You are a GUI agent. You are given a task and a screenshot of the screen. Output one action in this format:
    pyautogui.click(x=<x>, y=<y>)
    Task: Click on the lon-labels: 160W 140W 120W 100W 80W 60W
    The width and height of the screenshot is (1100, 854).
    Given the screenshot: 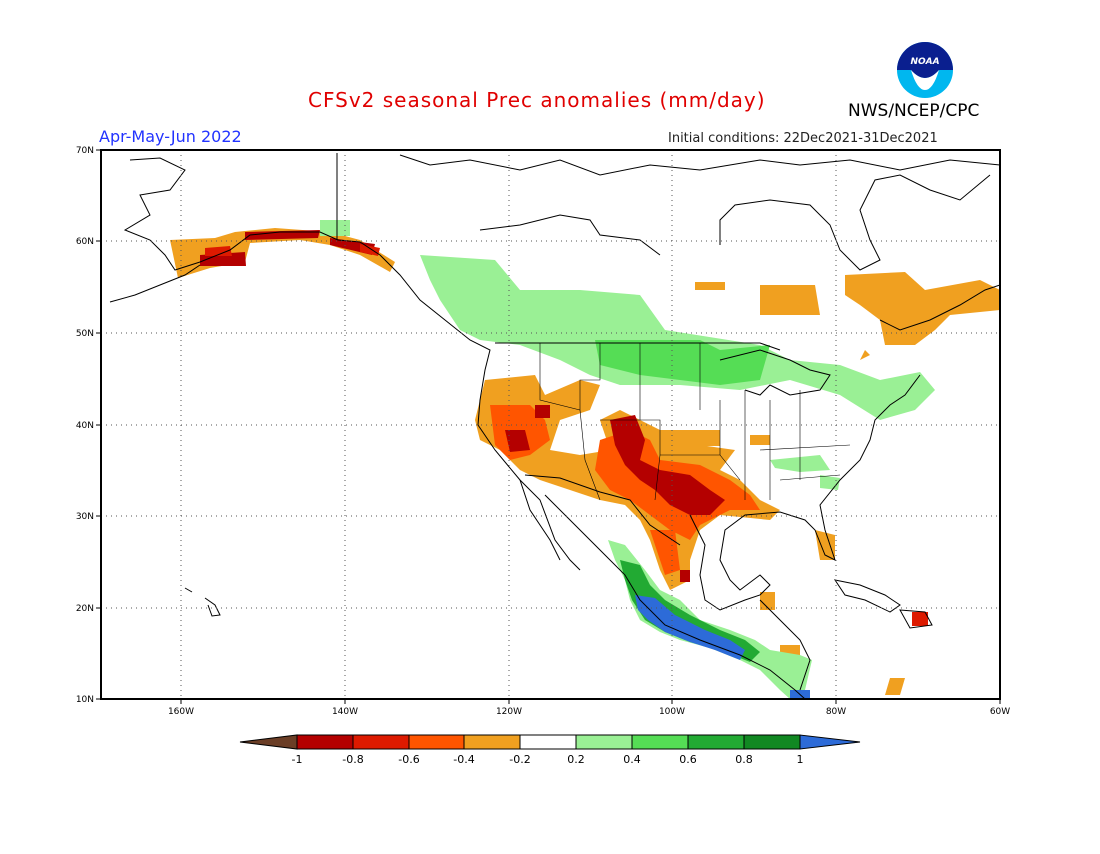 What is the action you would take?
    pyautogui.click(x=589, y=712)
    